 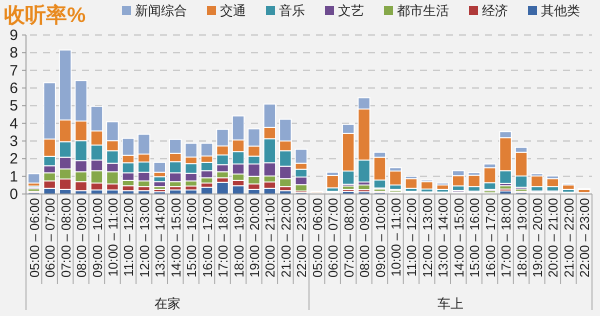 What do you see at coordinates (423, 10) in the screenshot?
I see `legend-label: 都市生活` at bounding box center [423, 10].